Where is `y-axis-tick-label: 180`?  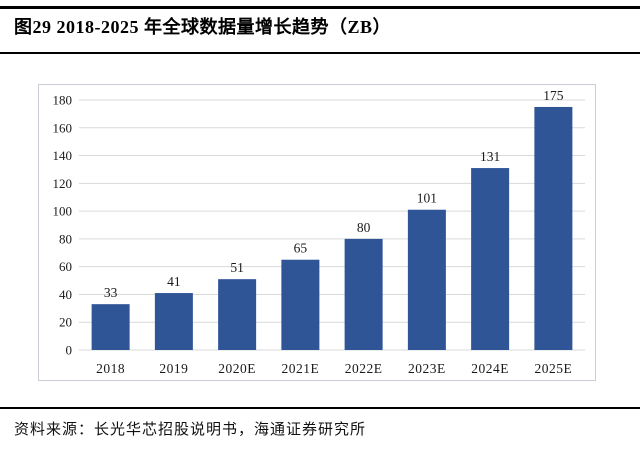
y-axis-tick-label: 180 is located at coordinates (63, 100).